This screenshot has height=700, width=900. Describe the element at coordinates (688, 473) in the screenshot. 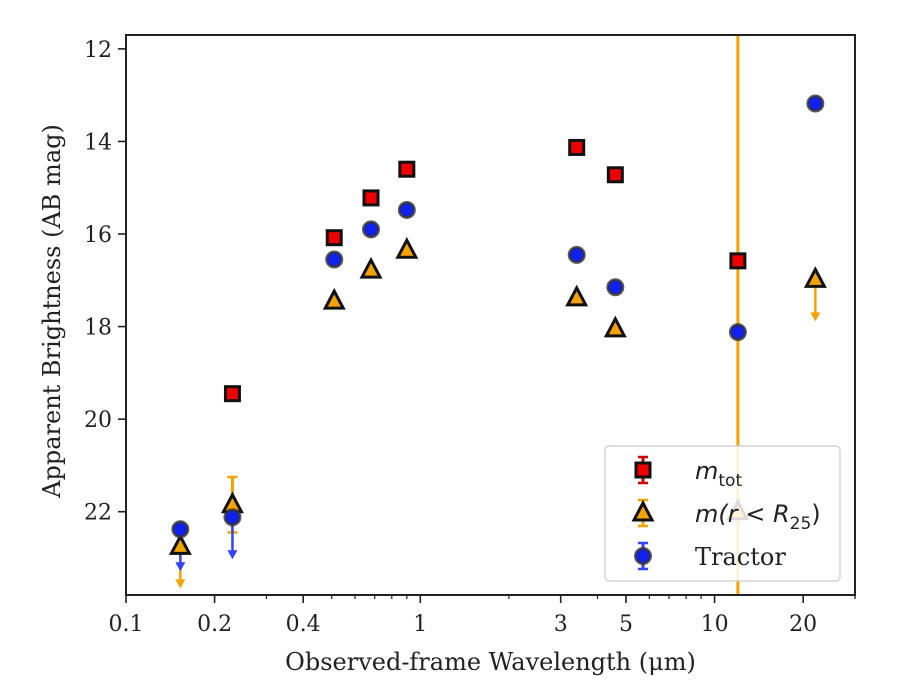

I see `legend-item: mtot` at that location.